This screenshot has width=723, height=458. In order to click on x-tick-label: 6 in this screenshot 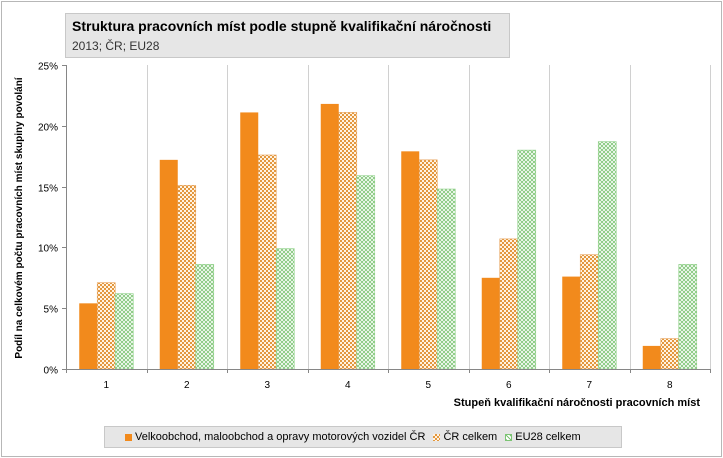, I will do `click(509, 385)`.